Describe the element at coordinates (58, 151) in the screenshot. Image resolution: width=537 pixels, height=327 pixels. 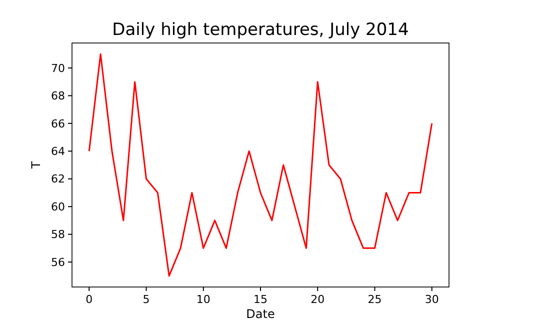
I see `y-tick-label: 64` at that location.